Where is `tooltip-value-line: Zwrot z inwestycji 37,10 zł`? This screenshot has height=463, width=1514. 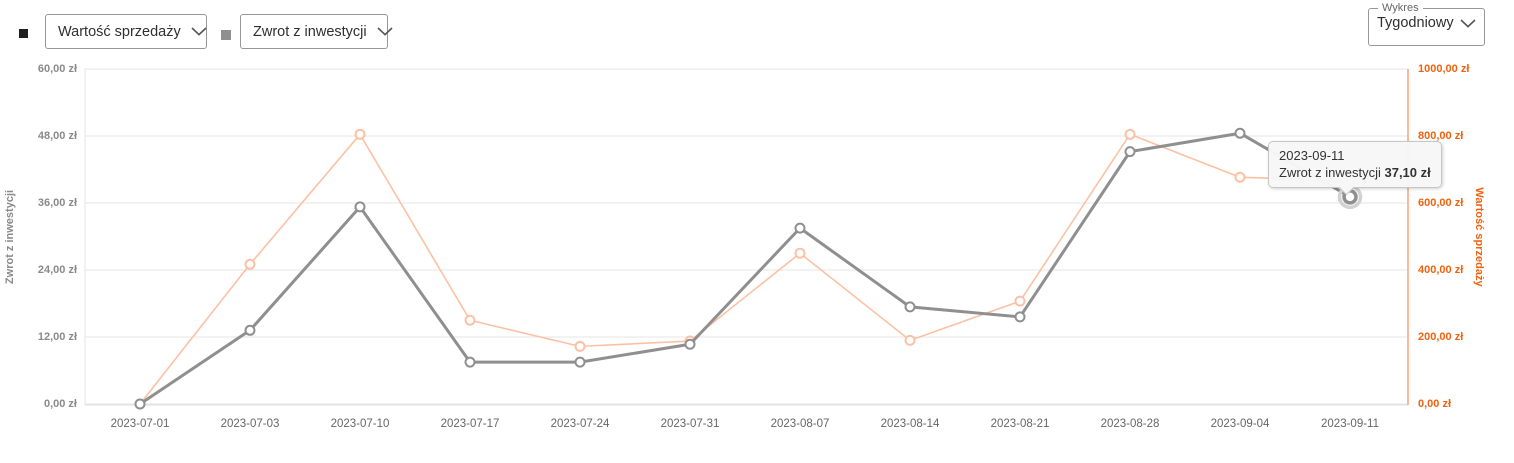 tooltip-value-line: Zwrot z inwestycji 37,10 zł is located at coordinates (1355, 172).